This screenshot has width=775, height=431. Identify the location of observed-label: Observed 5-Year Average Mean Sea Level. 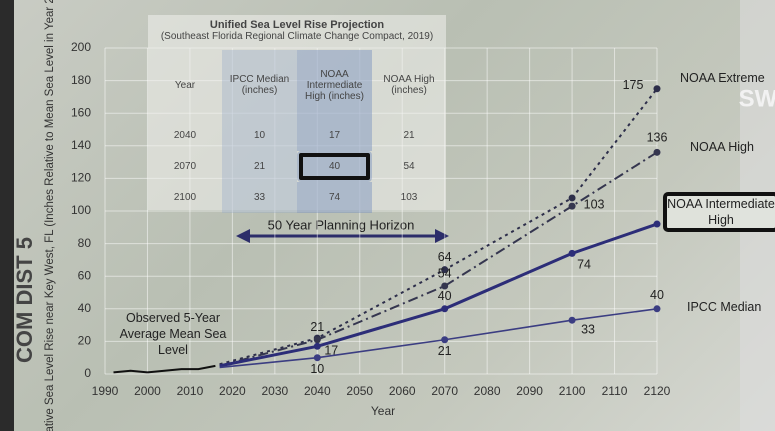
(173, 334).